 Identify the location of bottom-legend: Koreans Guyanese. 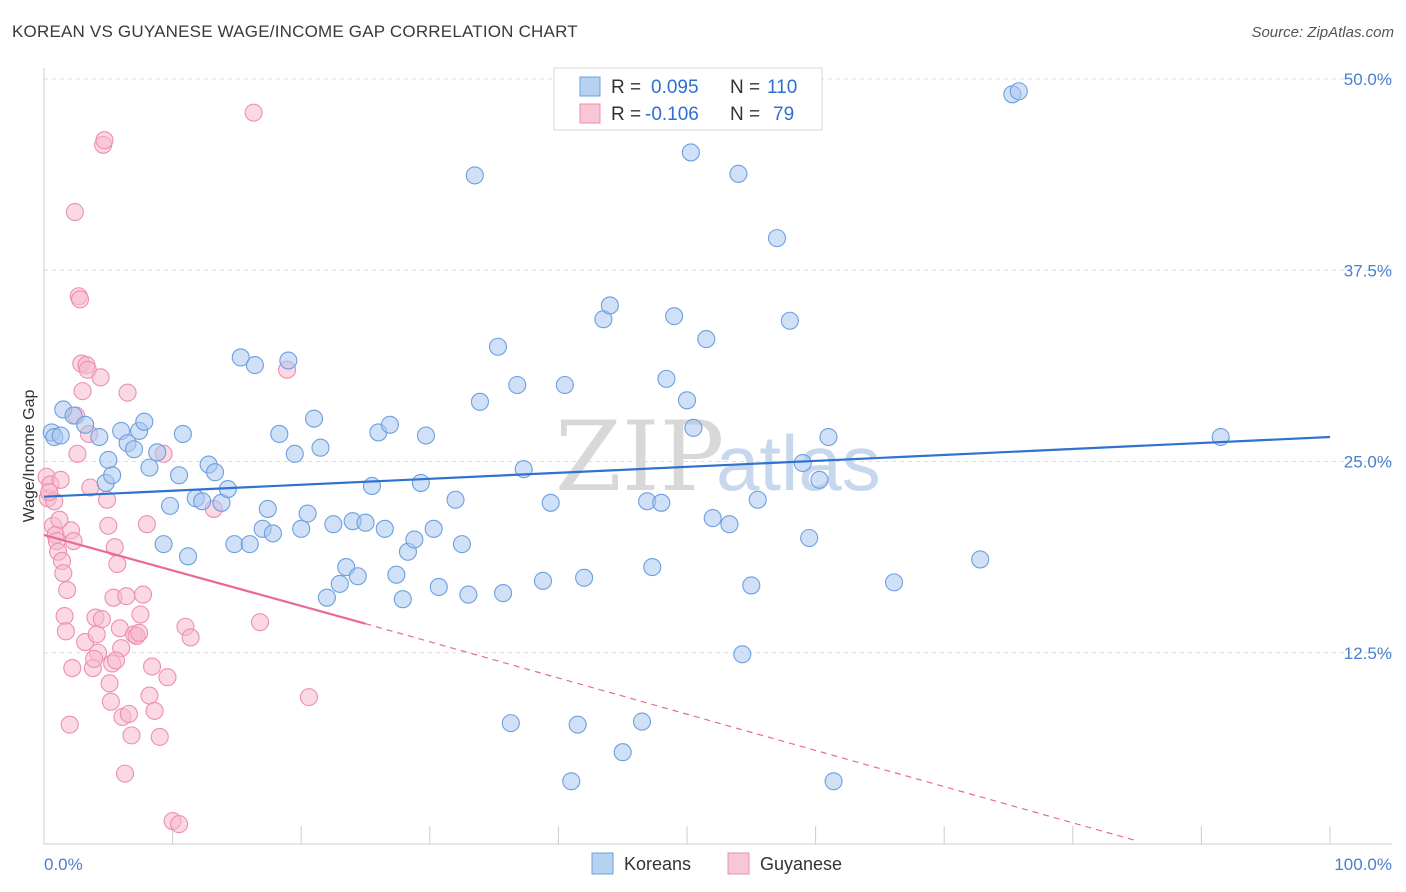
(716, 863).